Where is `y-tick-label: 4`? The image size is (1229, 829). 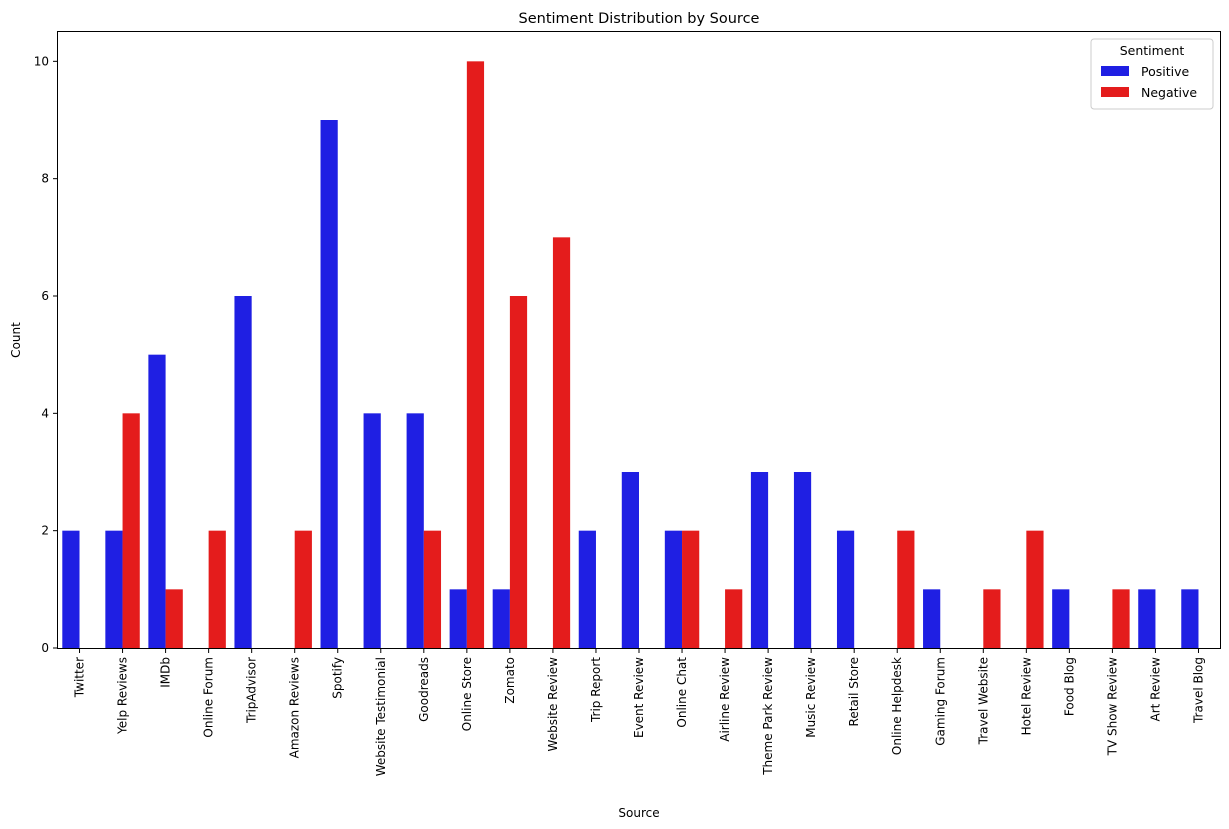 y-tick-label: 4 is located at coordinates (45, 413).